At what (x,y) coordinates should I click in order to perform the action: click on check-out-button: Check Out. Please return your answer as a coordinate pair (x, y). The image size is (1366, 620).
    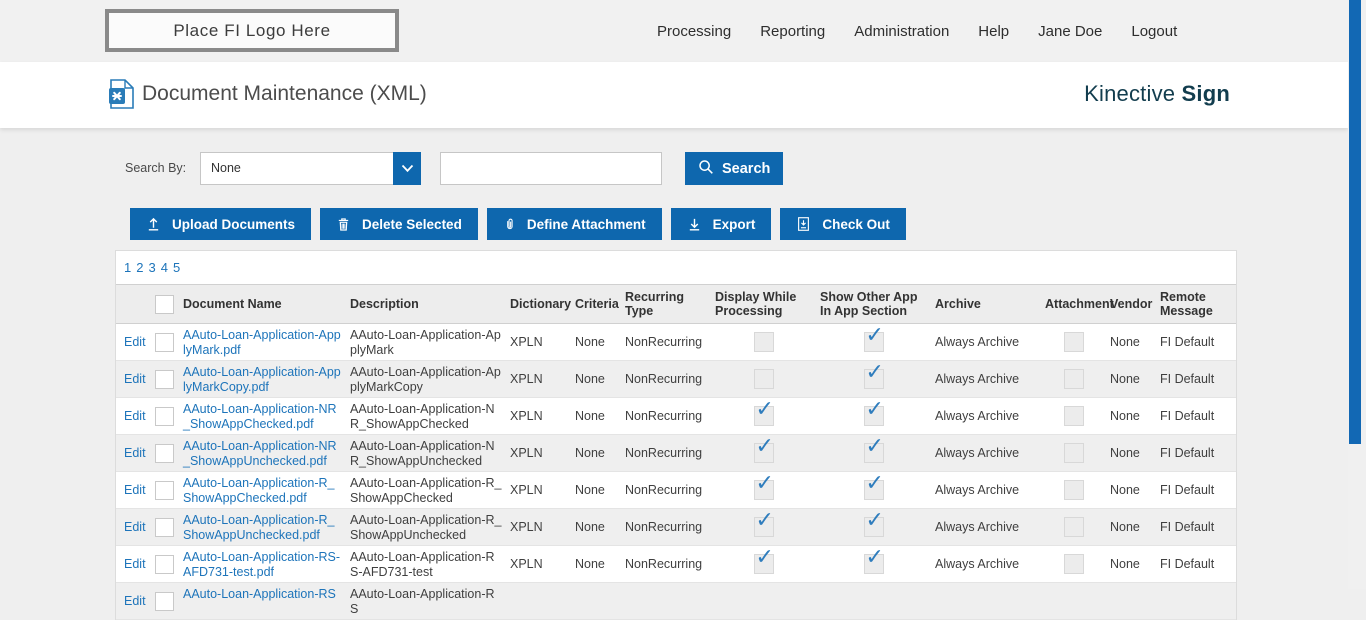
    Looking at the image, I should click on (843, 224).